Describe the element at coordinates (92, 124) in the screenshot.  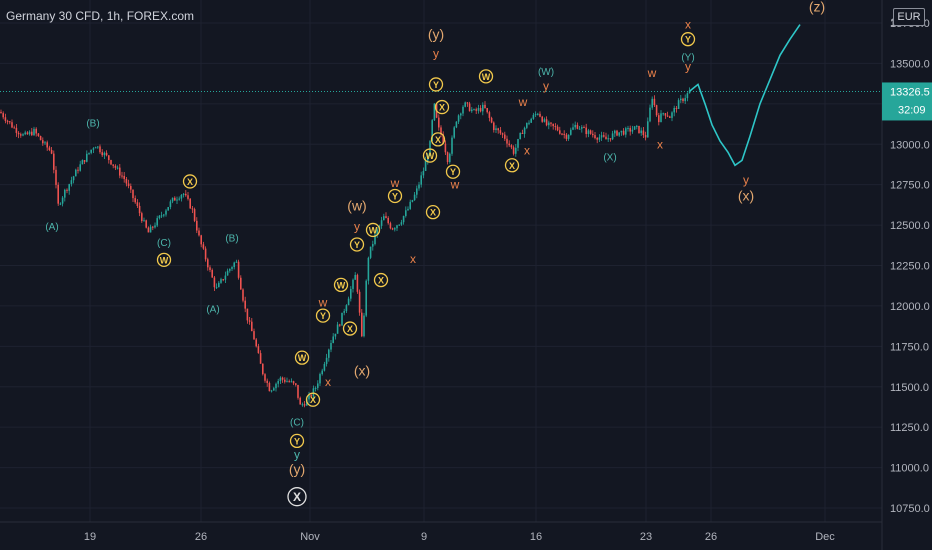
I see `wave-label: (B)` at that location.